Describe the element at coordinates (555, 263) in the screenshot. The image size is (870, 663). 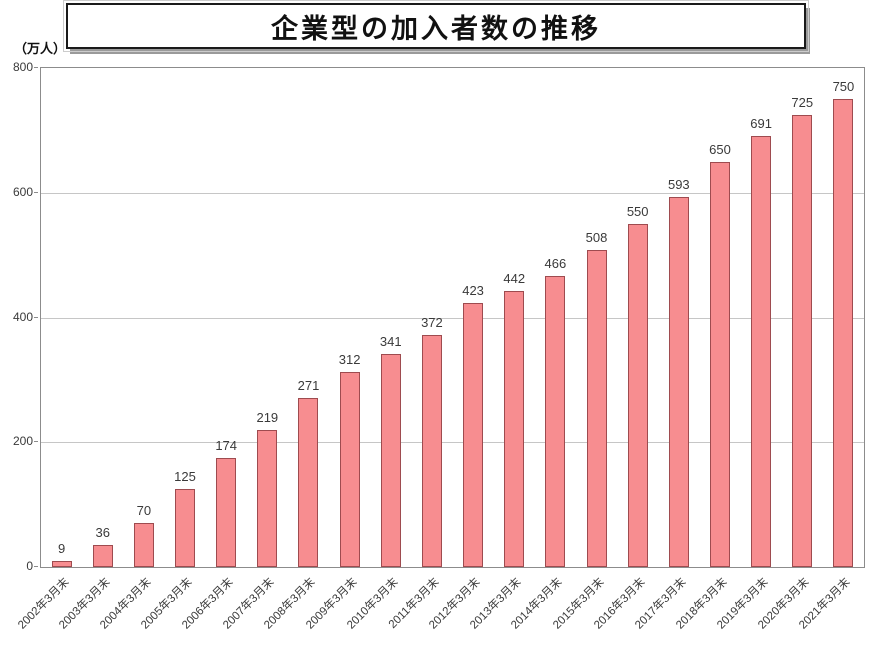
I see `bar-value-label: 466` at that location.